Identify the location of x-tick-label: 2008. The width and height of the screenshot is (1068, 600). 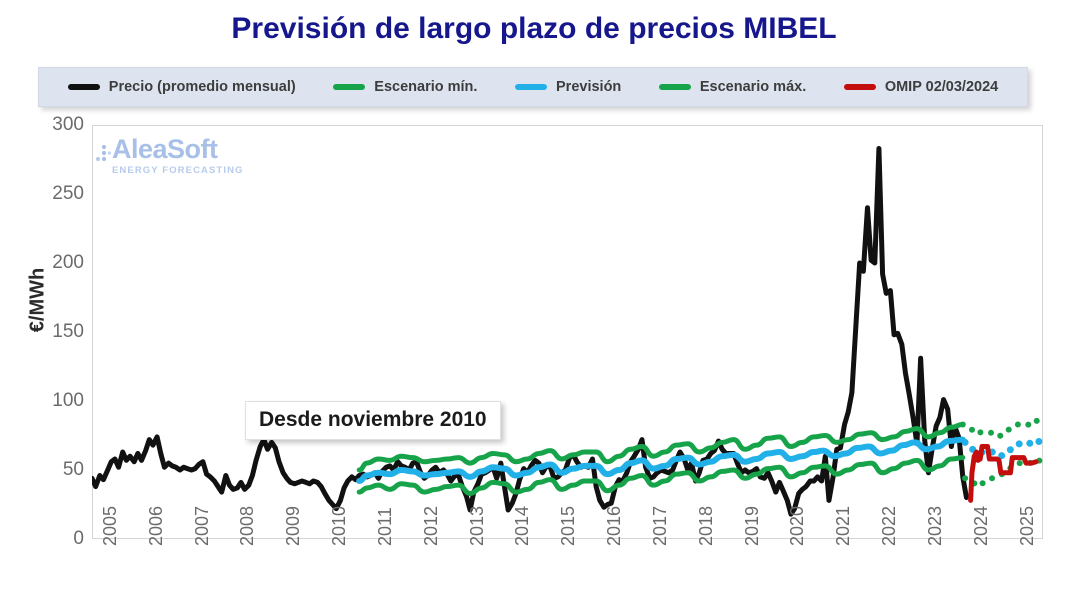
(247, 525).